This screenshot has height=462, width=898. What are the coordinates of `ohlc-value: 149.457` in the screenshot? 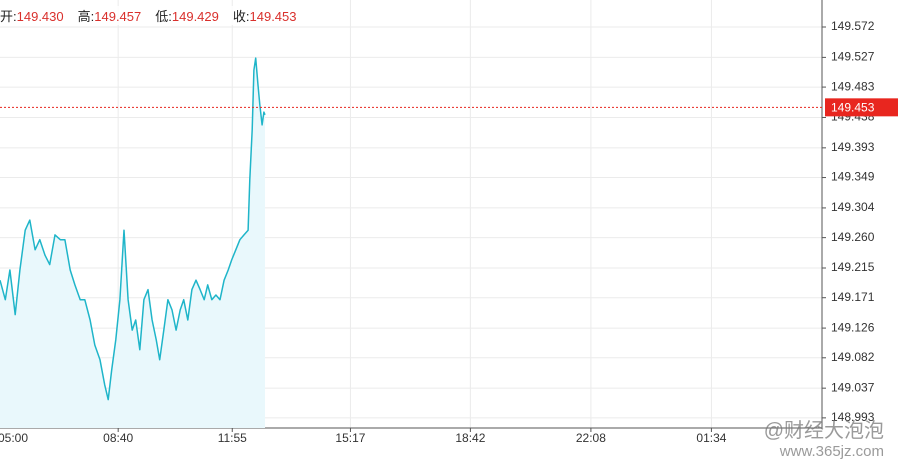 It's located at (118, 16).